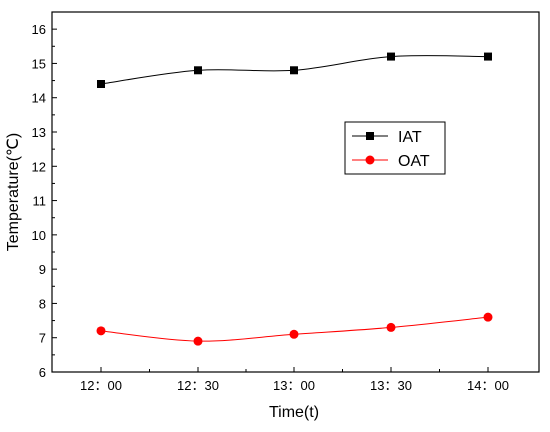 The image size is (550, 432). I want to click on series-iat, so click(294, 70).